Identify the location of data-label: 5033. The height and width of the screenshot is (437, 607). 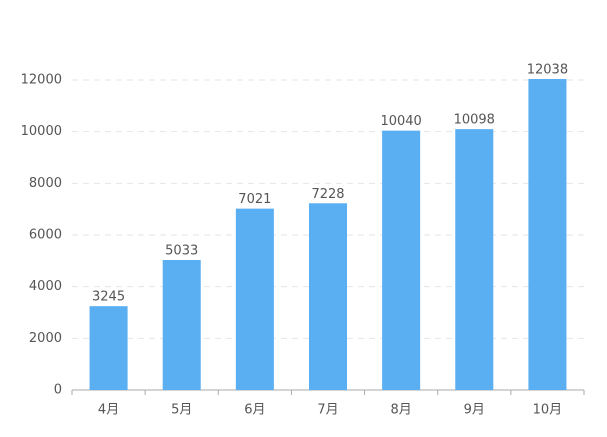
(181, 250).